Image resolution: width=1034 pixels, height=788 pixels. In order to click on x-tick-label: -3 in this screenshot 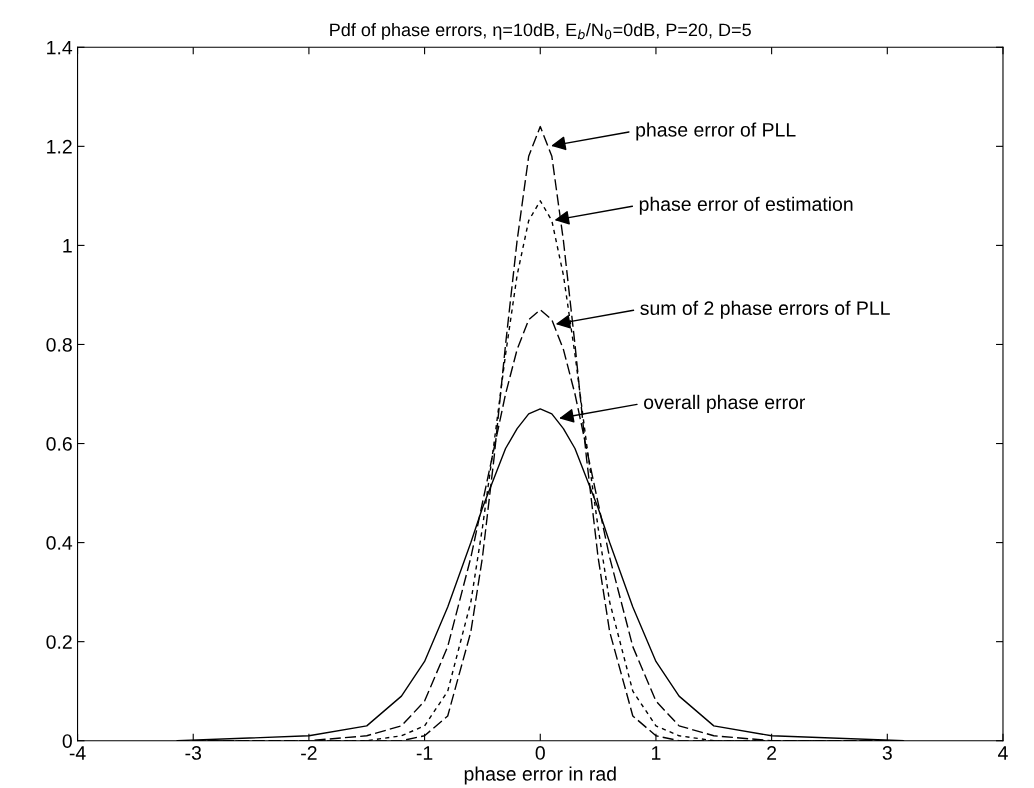, I will do `click(193, 753)`.